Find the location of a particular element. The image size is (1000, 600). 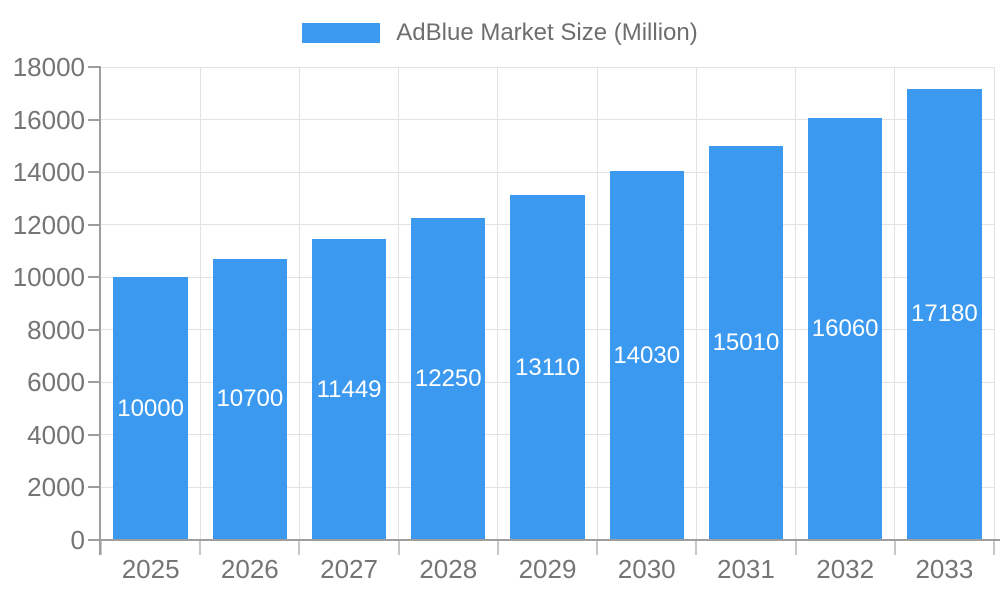

bar-value-label: 16060 is located at coordinates (845, 328).